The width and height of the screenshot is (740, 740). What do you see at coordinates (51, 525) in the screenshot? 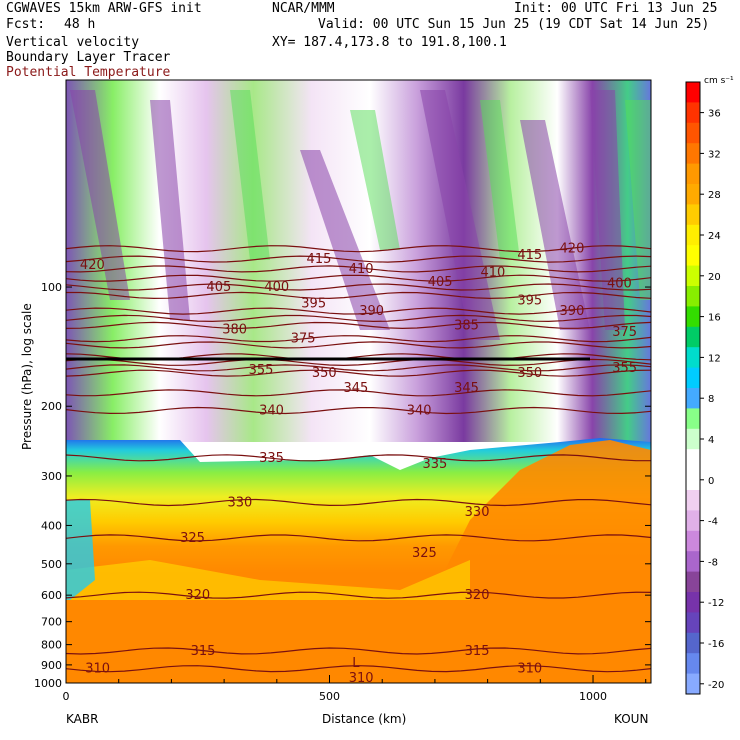
I see `y-tick-label: 400` at bounding box center [51, 525].